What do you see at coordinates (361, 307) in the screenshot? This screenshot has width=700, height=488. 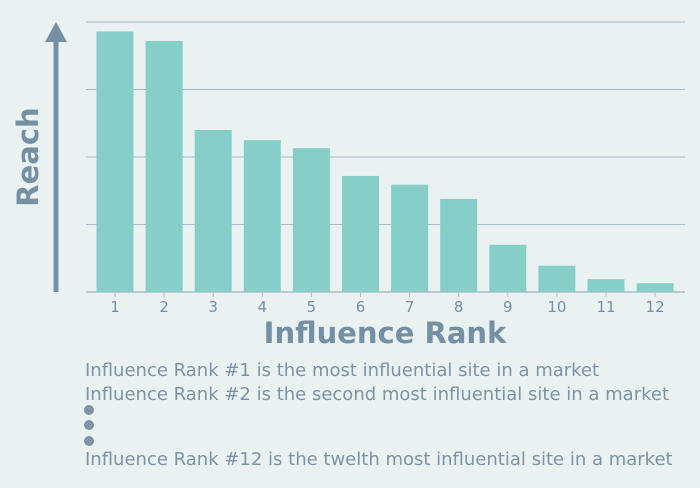 I see `x-tick-label: 6` at bounding box center [361, 307].